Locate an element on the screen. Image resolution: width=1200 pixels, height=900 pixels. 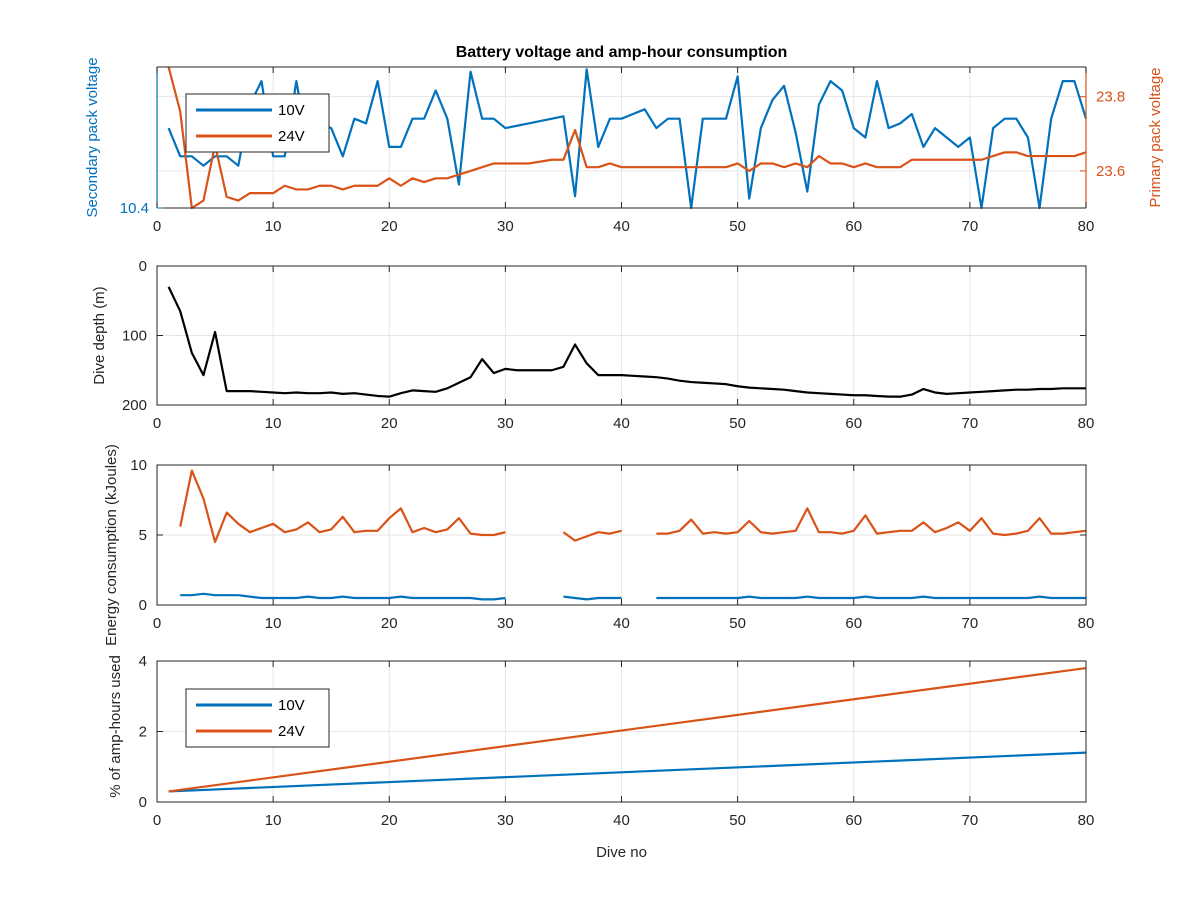
y-right-tick-label: 23.8 is located at coordinates (1110, 97).